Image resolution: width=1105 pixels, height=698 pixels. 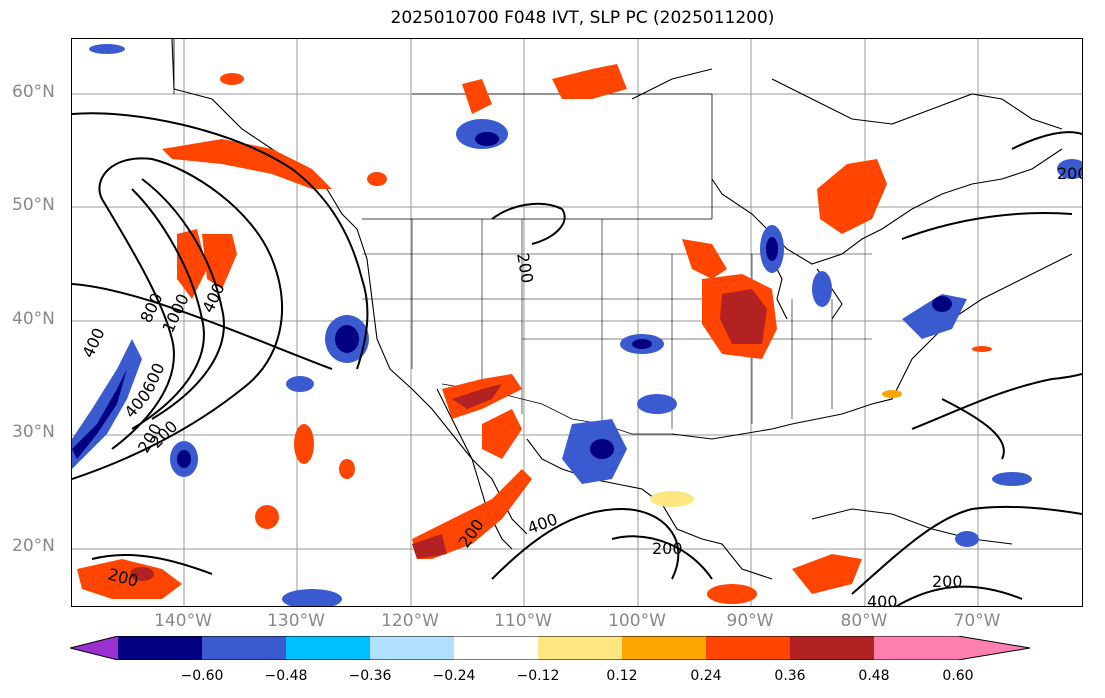 I want to click on lon-label-140w: 140°W, so click(x=183, y=621).